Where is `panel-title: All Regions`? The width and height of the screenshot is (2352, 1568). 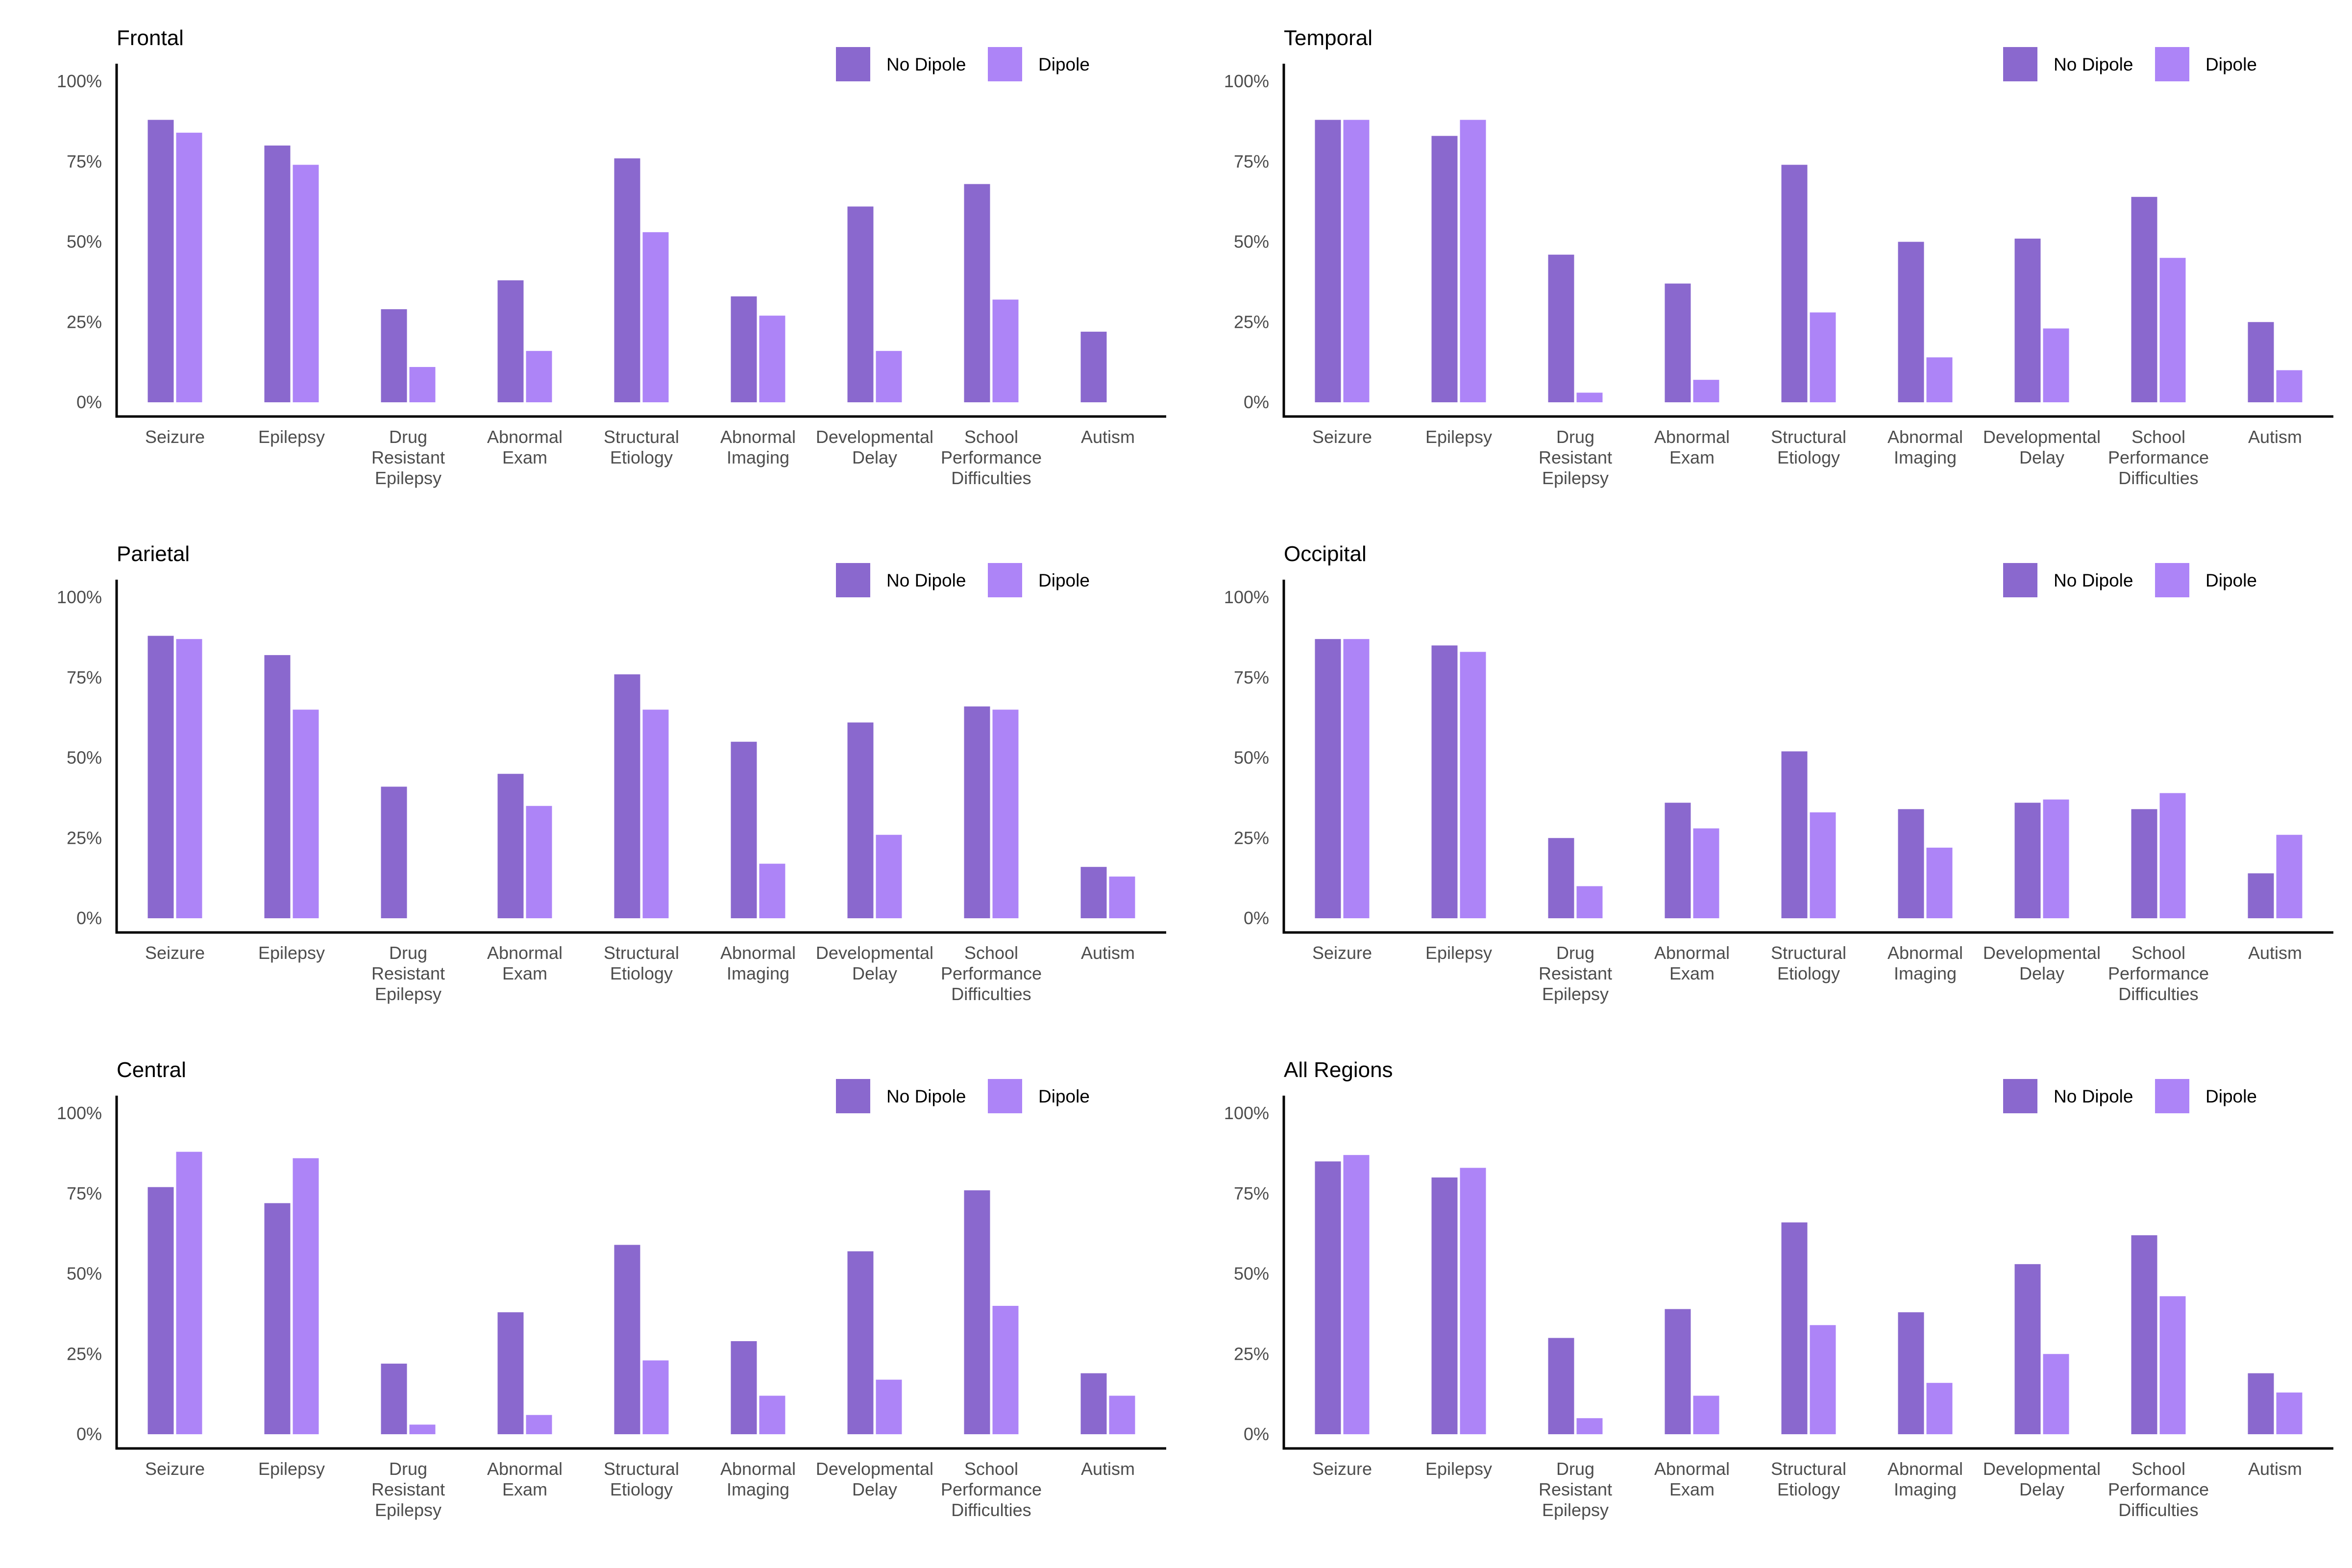
panel-title: All Regions is located at coordinates (1338, 1070).